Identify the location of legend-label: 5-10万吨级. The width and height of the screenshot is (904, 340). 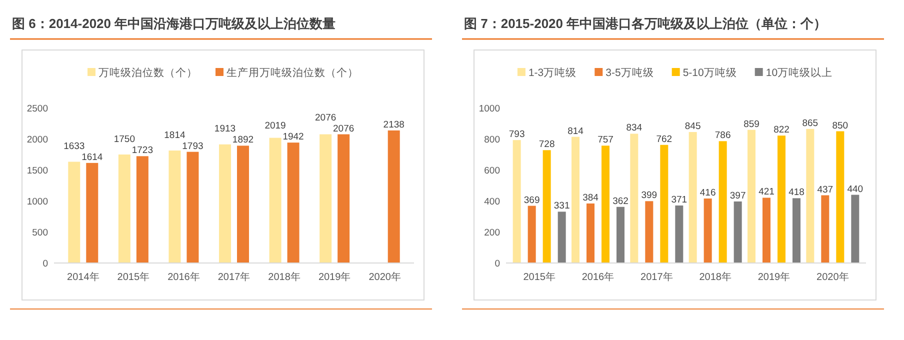
(709, 72).